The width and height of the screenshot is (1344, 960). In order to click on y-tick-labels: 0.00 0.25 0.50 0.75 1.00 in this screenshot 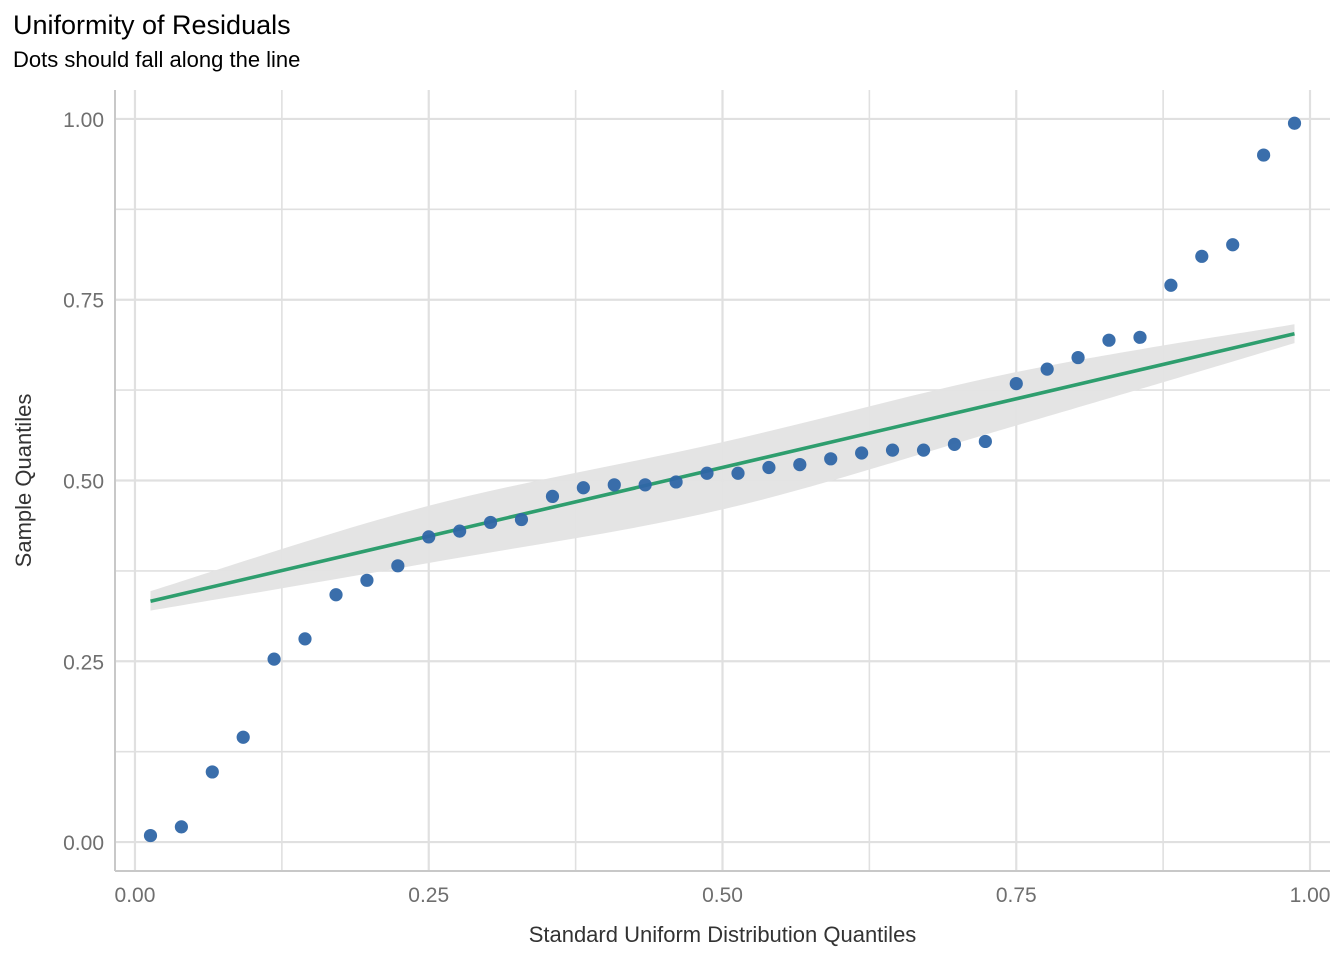, I will do `click(83, 482)`.